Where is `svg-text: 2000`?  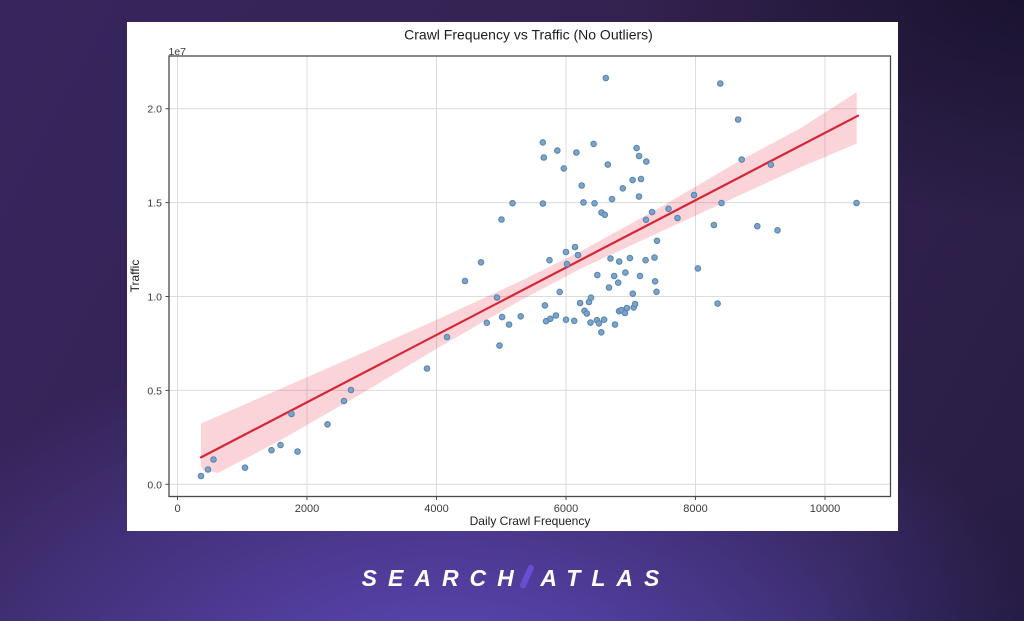
svg-text: 2000 is located at coordinates (307, 509).